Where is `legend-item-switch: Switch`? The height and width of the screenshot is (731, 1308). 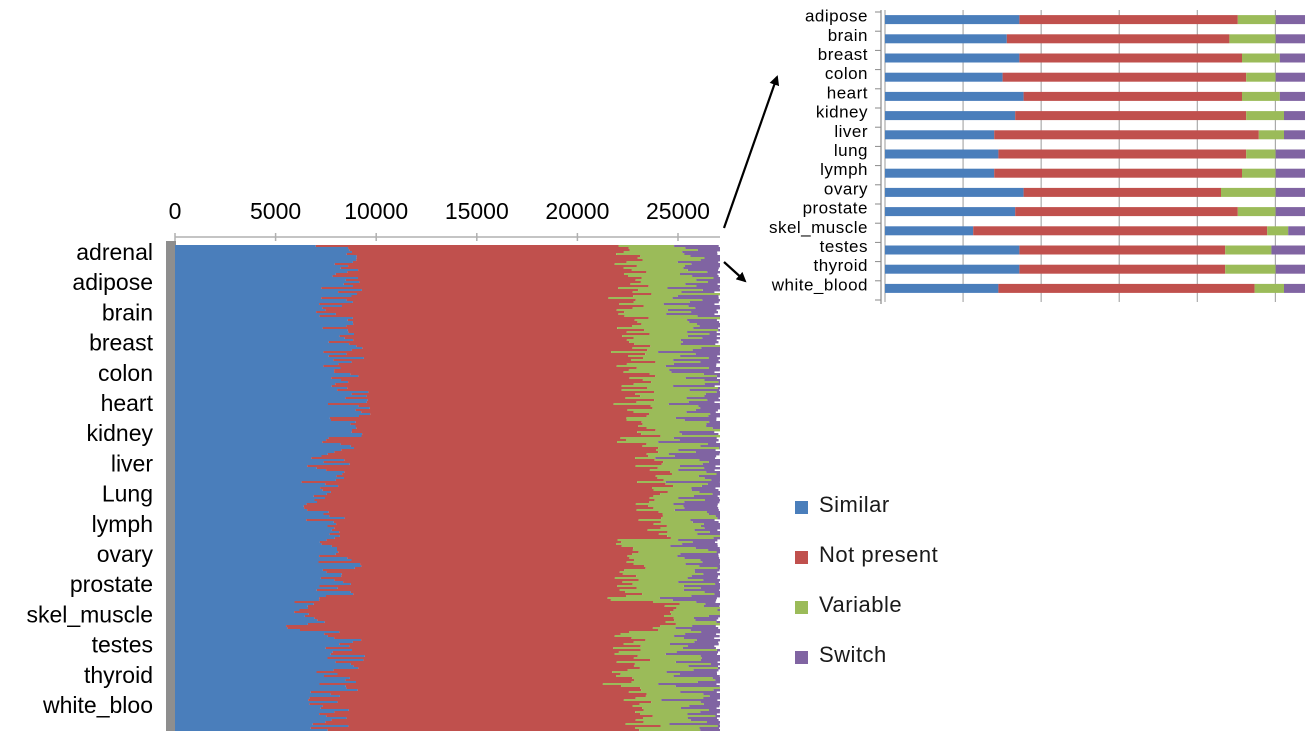 legend-item-switch: Switch is located at coordinates (910, 665).